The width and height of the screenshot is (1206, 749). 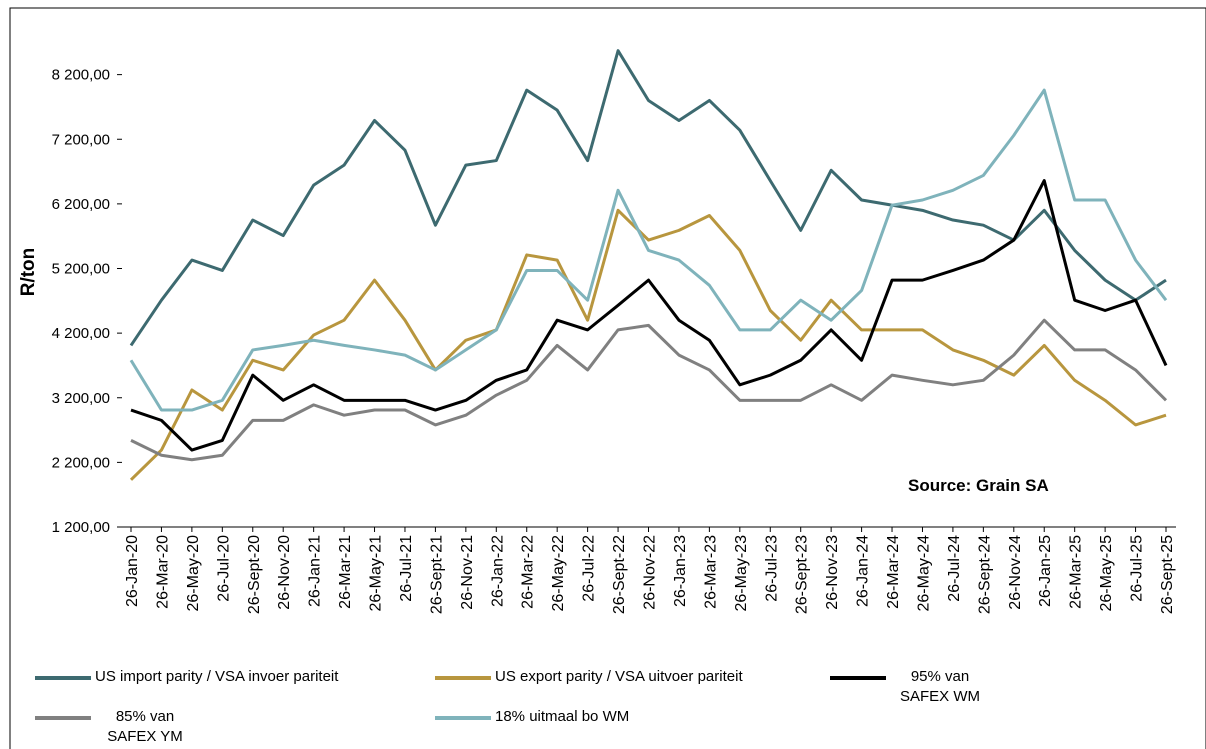 I want to click on x-tick-label: 26-Sept-22, so click(x=619, y=574).